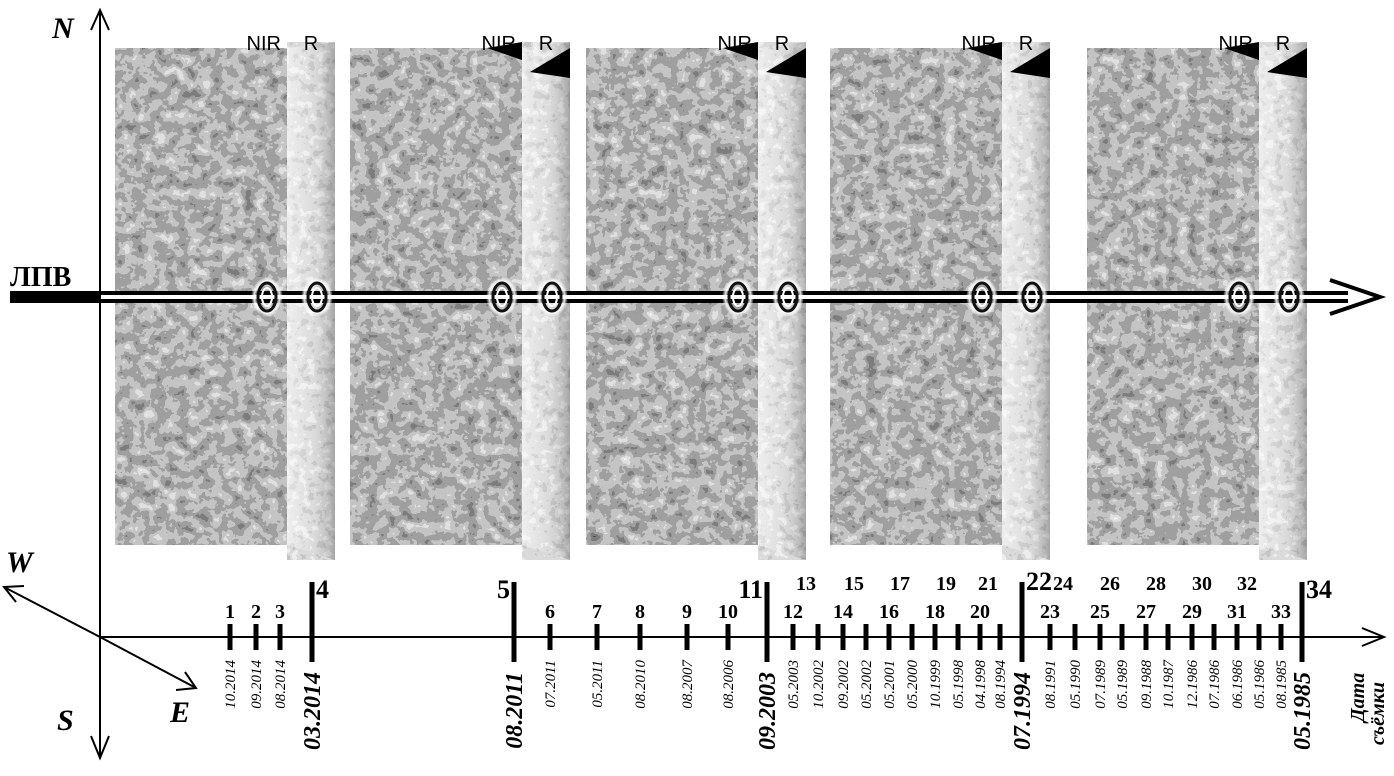 This screenshot has width=1394, height=776. Describe the element at coordinates (819, 684) in the screenshot. I see `time-tick-date: 10.2002` at that location.